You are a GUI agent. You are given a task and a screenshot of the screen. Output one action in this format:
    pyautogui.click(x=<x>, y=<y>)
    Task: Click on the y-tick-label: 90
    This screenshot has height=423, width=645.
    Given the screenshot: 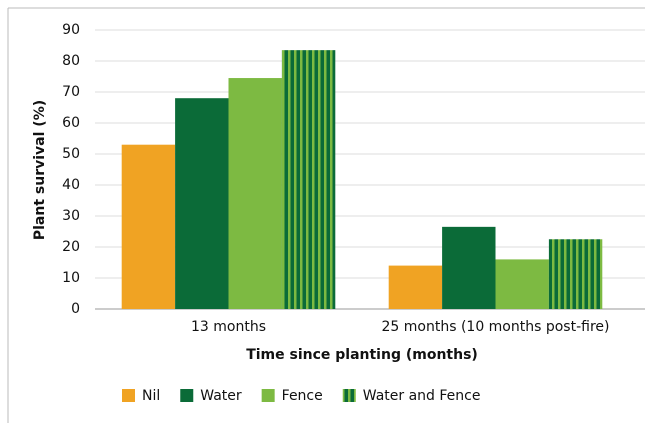 What is the action you would take?
    pyautogui.click(x=71, y=30)
    